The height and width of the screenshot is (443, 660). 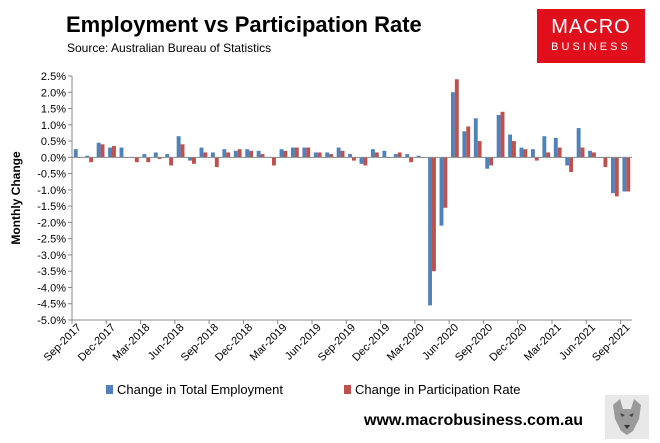 What do you see at coordinates (51, 240) in the screenshot?
I see `y-tick-label: -2.5%` at bounding box center [51, 240].